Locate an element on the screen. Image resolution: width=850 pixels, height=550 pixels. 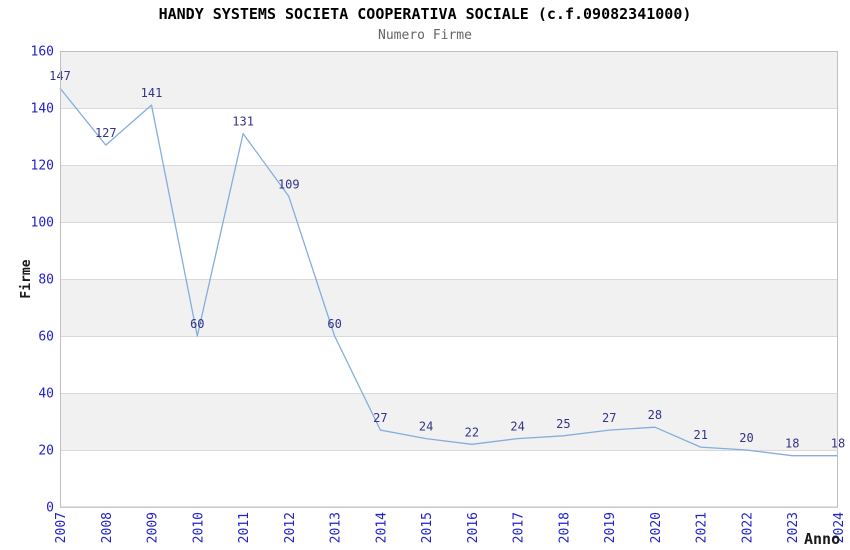
data-point-label: 109 is located at coordinates (289, 184).